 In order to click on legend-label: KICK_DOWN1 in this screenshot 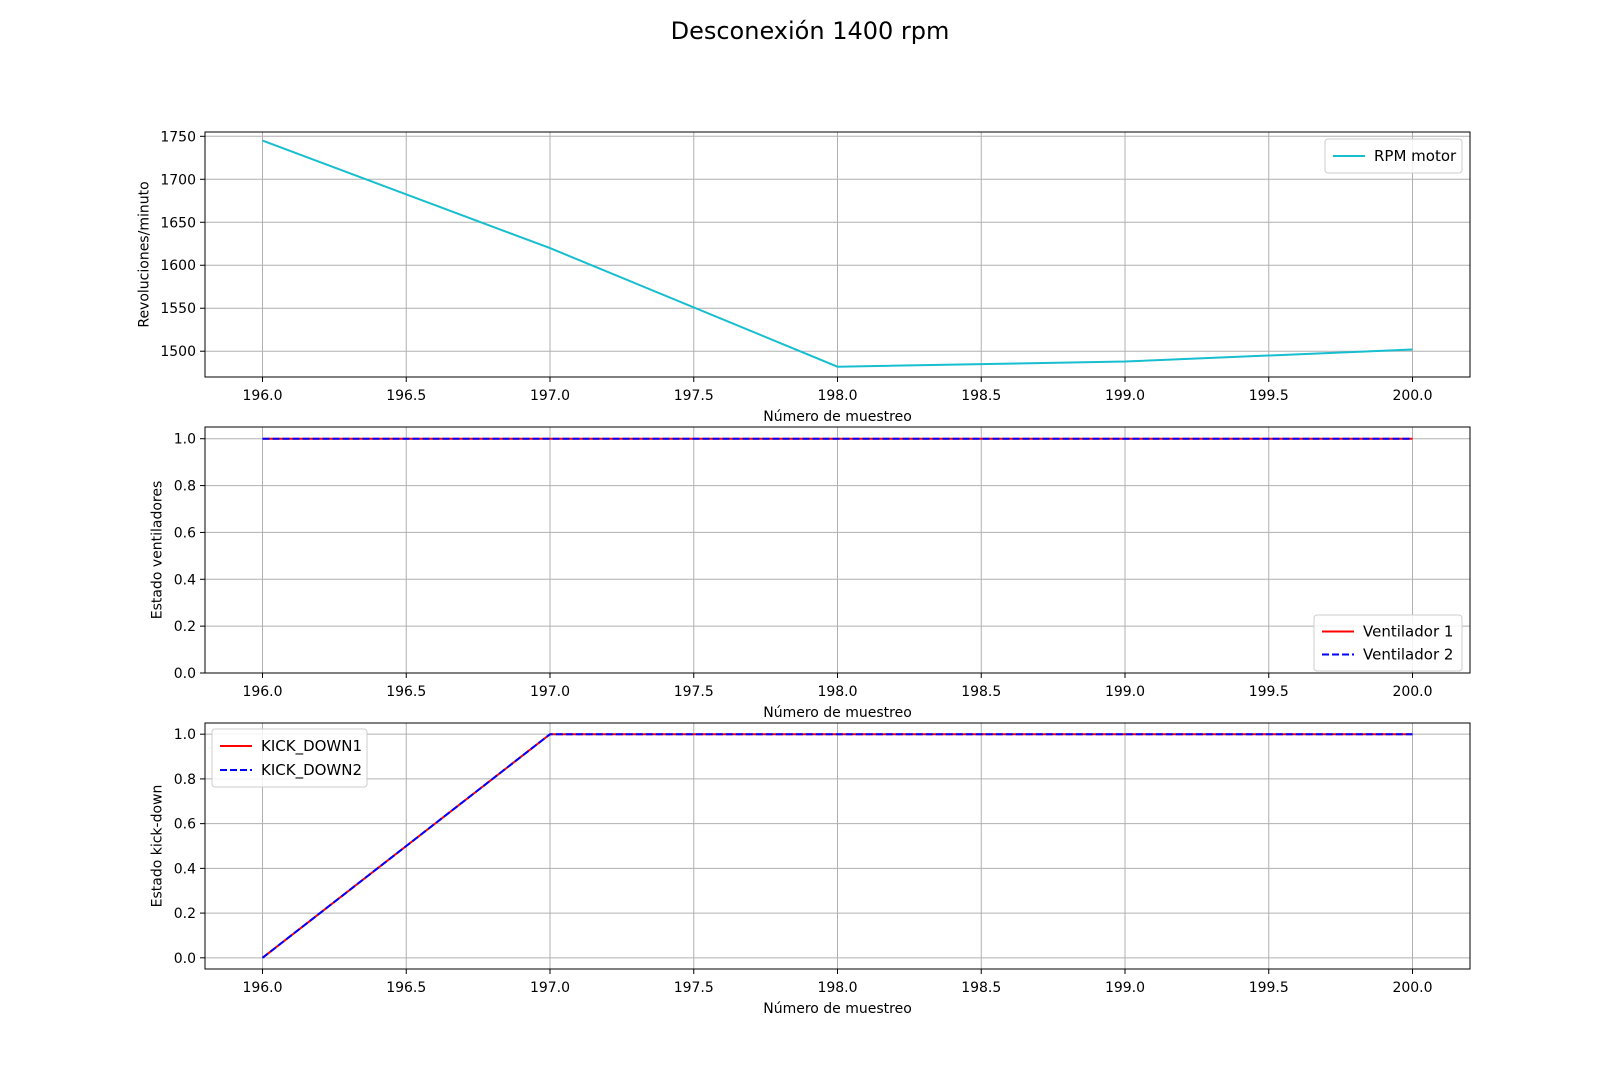, I will do `click(311, 746)`.